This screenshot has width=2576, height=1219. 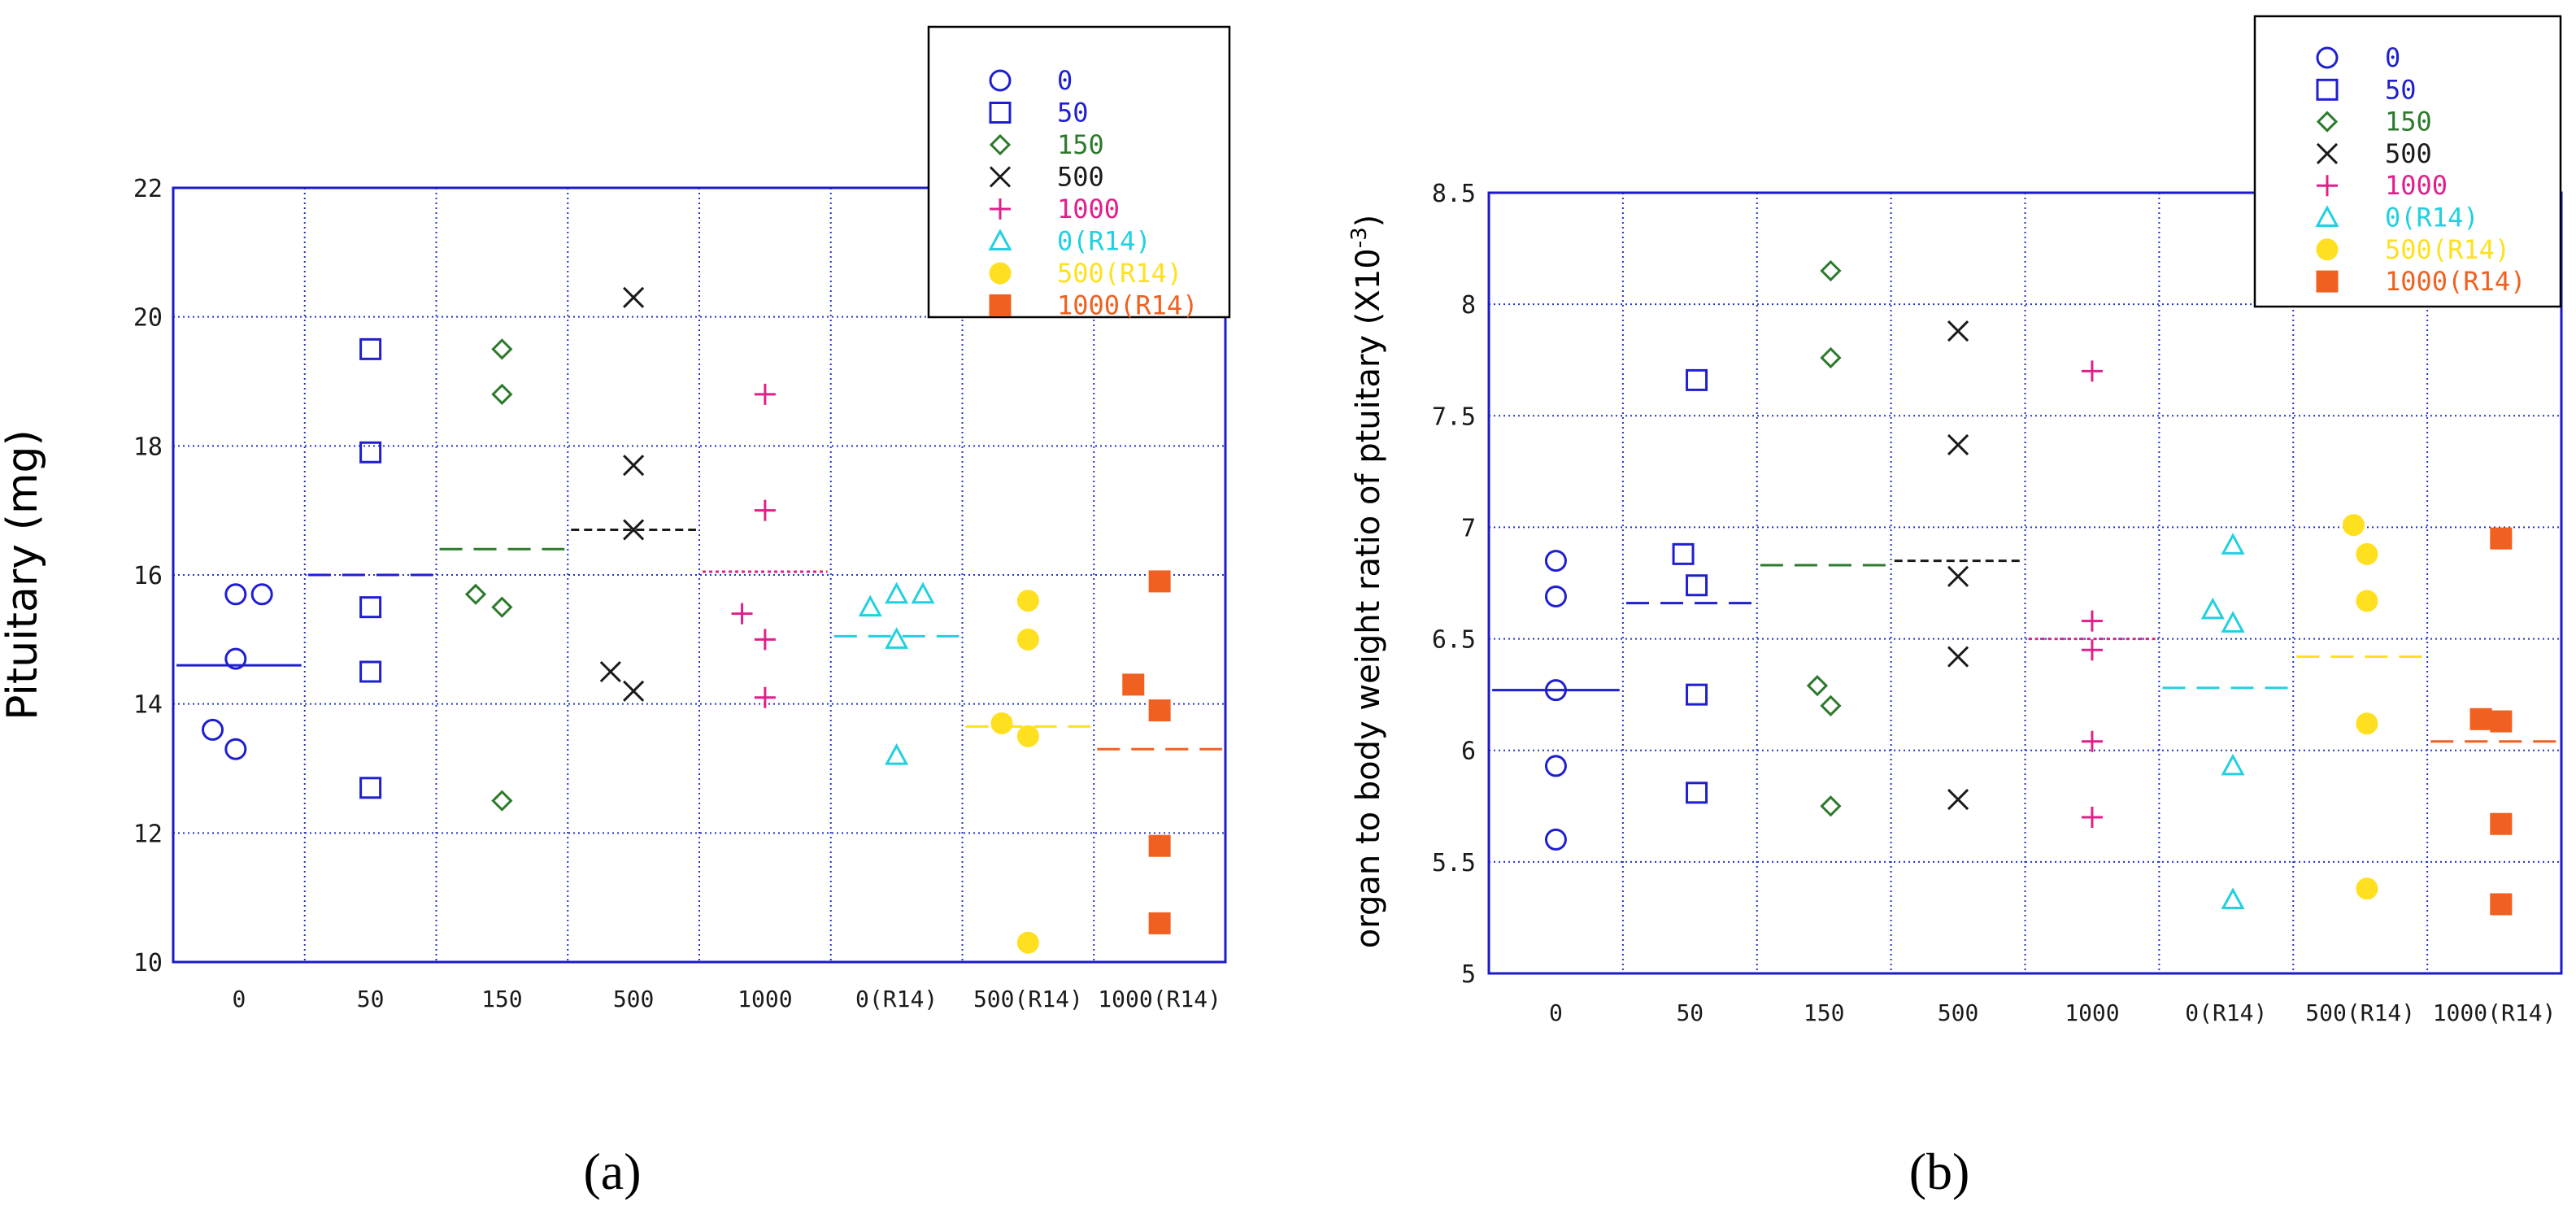 I want to click on y-tick-label-14: 14, so click(x=148, y=706).